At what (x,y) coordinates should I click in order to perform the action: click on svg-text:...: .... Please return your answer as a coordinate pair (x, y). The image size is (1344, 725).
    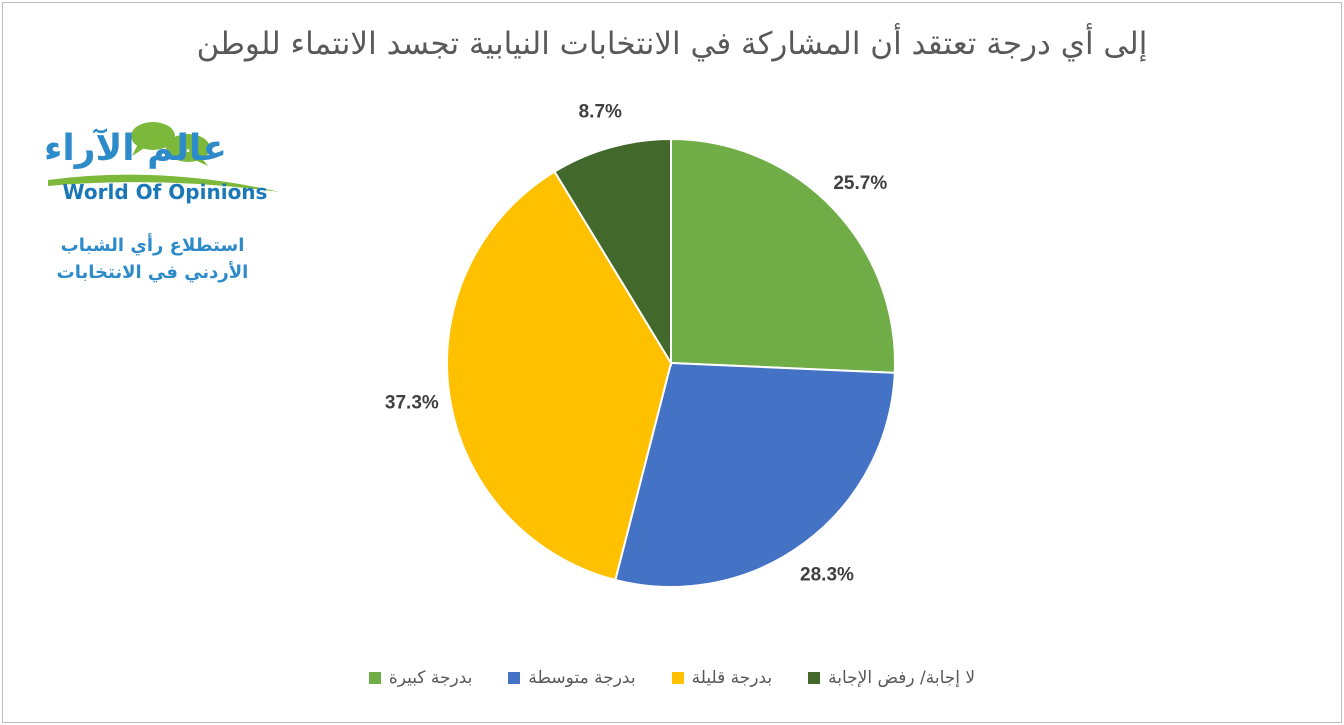
    Looking at the image, I should click on (188, 148).